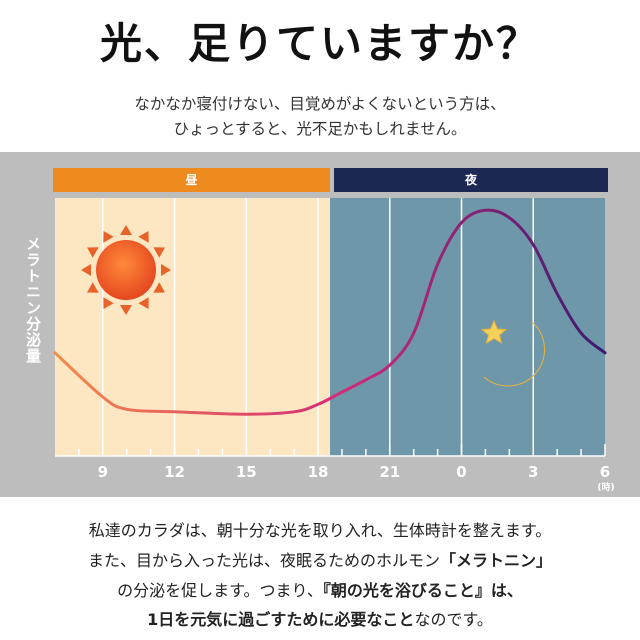 The height and width of the screenshot is (640, 640). Describe the element at coordinates (174, 472) in the screenshot. I see `x-tick-label: 12` at that location.